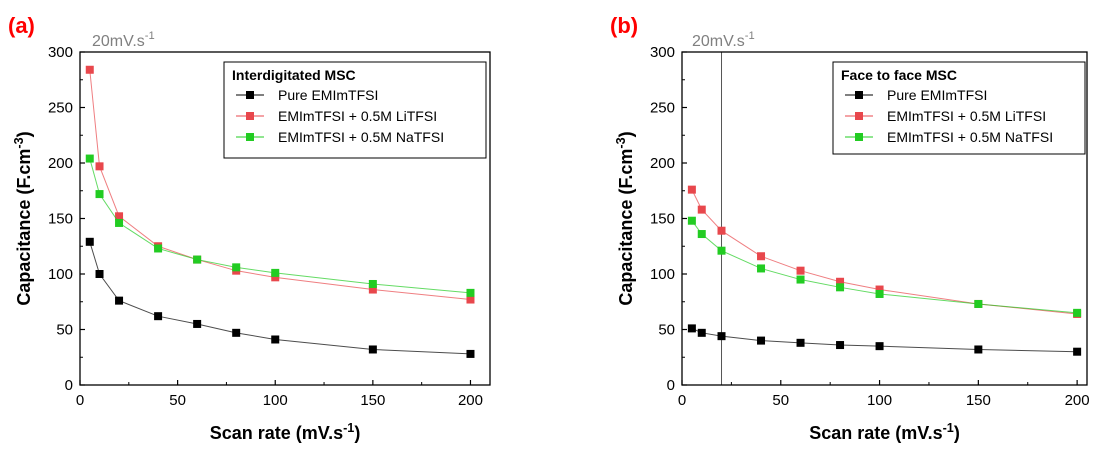  What do you see at coordinates (24, 134) in the screenshot?
I see `y-axis-title-close: )` at bounding box center [24, 134].